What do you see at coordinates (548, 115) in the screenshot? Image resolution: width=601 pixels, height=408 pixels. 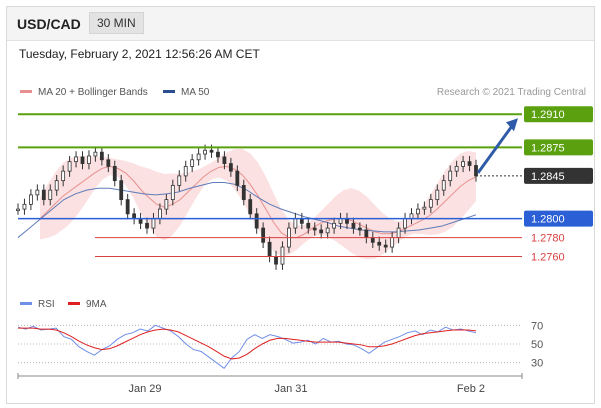 I see `level-label: 1.2910` at bounding box center [548, 115].